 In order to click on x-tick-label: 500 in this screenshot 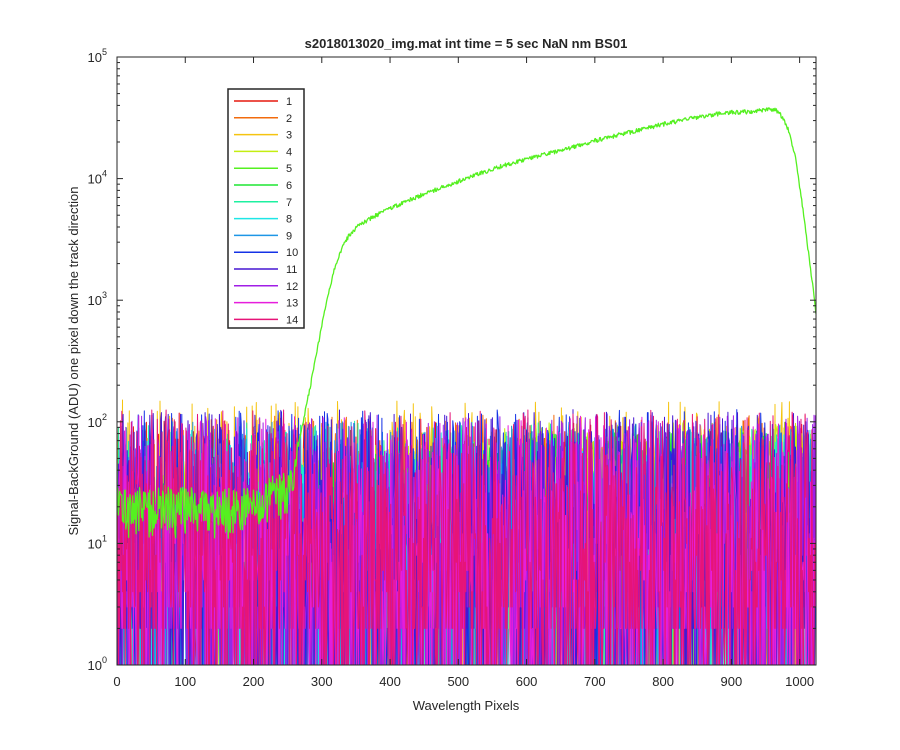, I will do `click(458, 681)`.